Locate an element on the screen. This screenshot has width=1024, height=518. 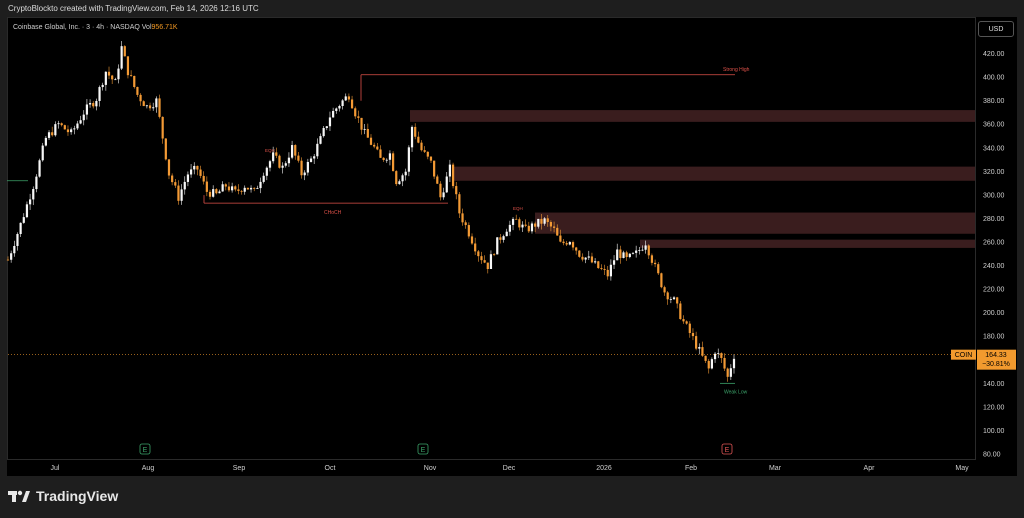
tradingview-logo: TradingView is located at coordinates (63, 496).